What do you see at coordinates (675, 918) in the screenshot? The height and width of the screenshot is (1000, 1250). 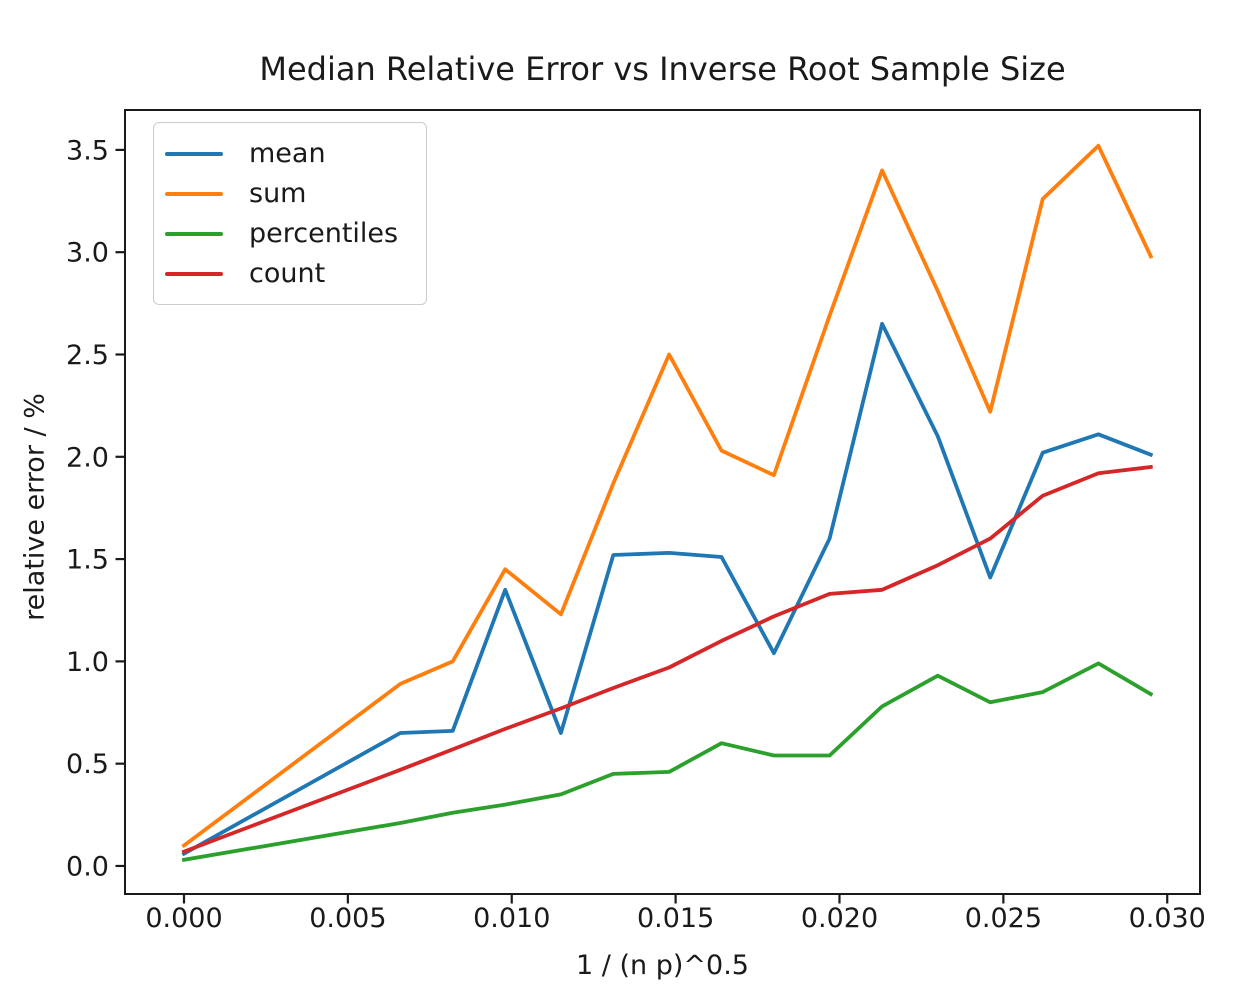 I see `x-tick-label: 0.015` at bounding box center [675, 918].